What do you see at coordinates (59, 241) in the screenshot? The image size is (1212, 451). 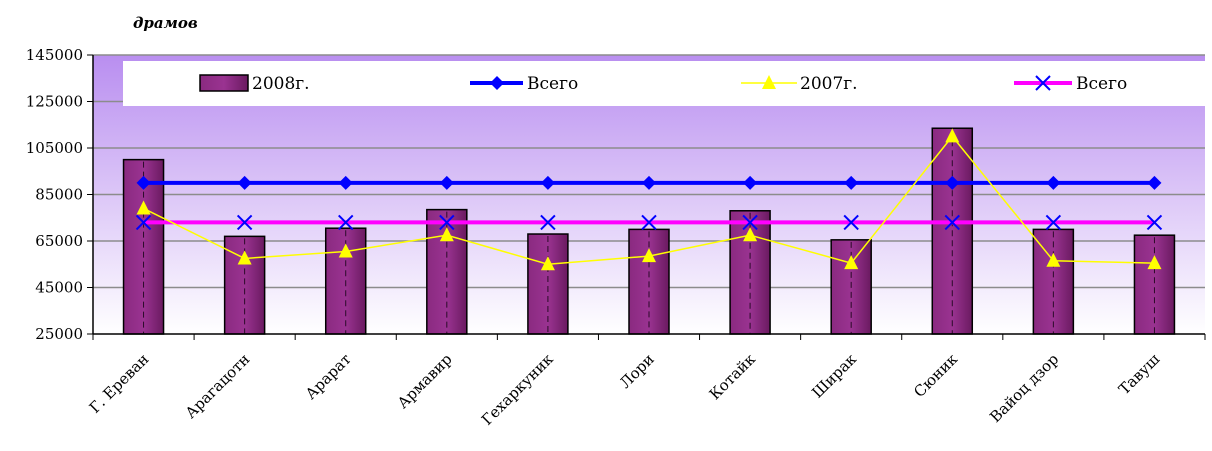 I see `y-tick-label: 65000` at bounding box center [59, 241].